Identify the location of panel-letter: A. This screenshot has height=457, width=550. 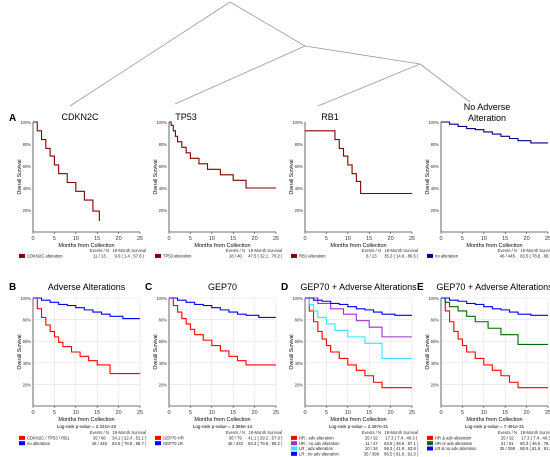
(12, 118).